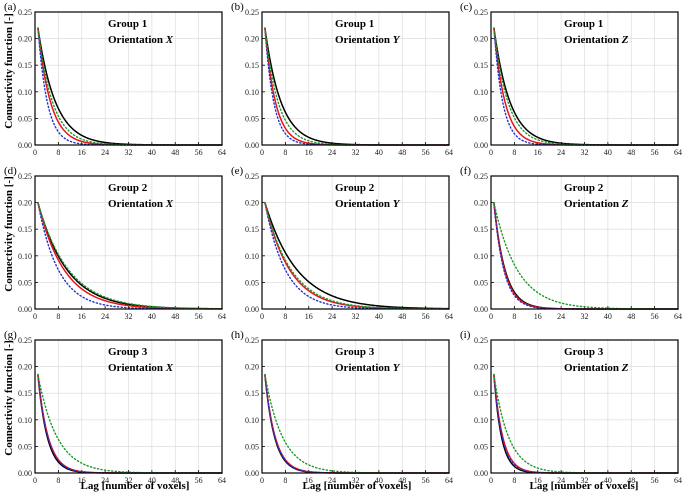  I want to click on series-model-blue, so click(130, 423).